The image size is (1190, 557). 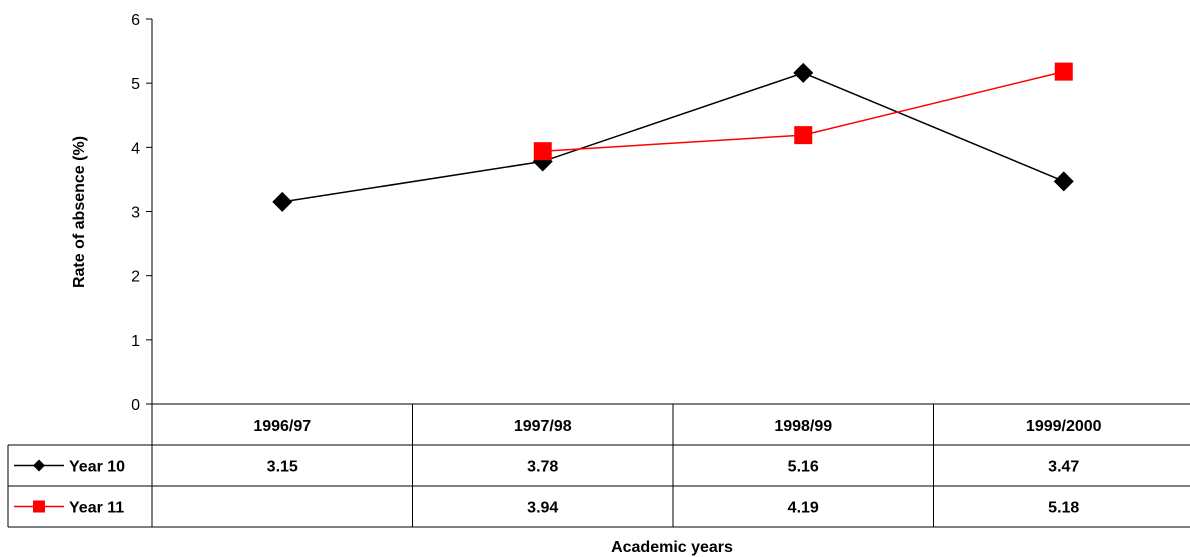 I want to click on series-name: Year 10, so click(x=97, y=467).